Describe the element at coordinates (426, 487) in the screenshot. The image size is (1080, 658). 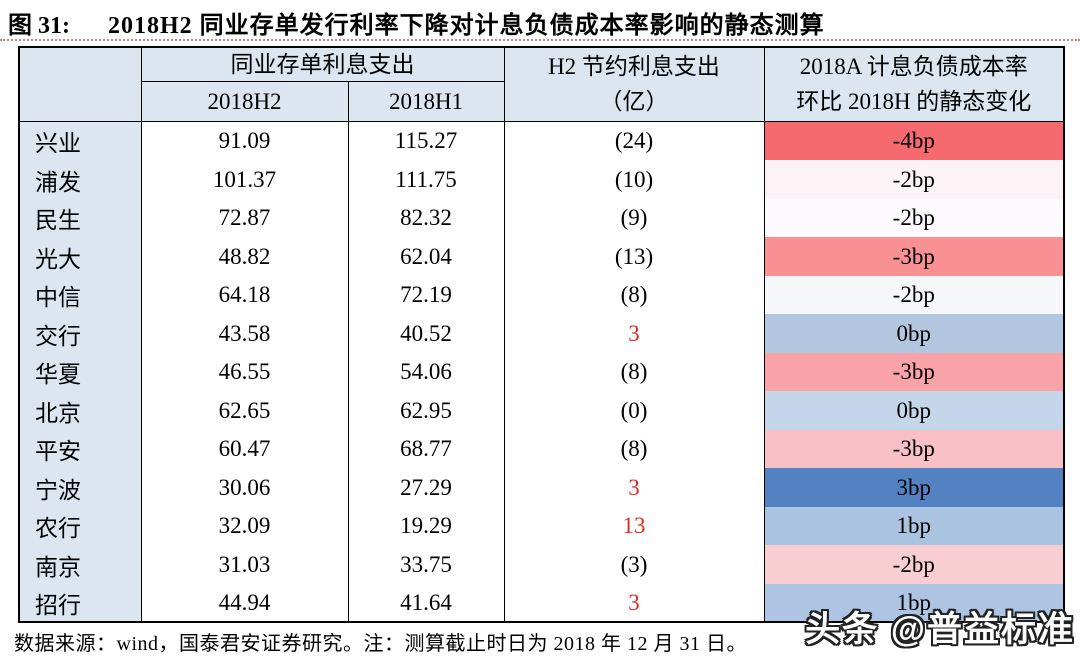
I see `interest-2018h1-cell: 27.29` at that location.